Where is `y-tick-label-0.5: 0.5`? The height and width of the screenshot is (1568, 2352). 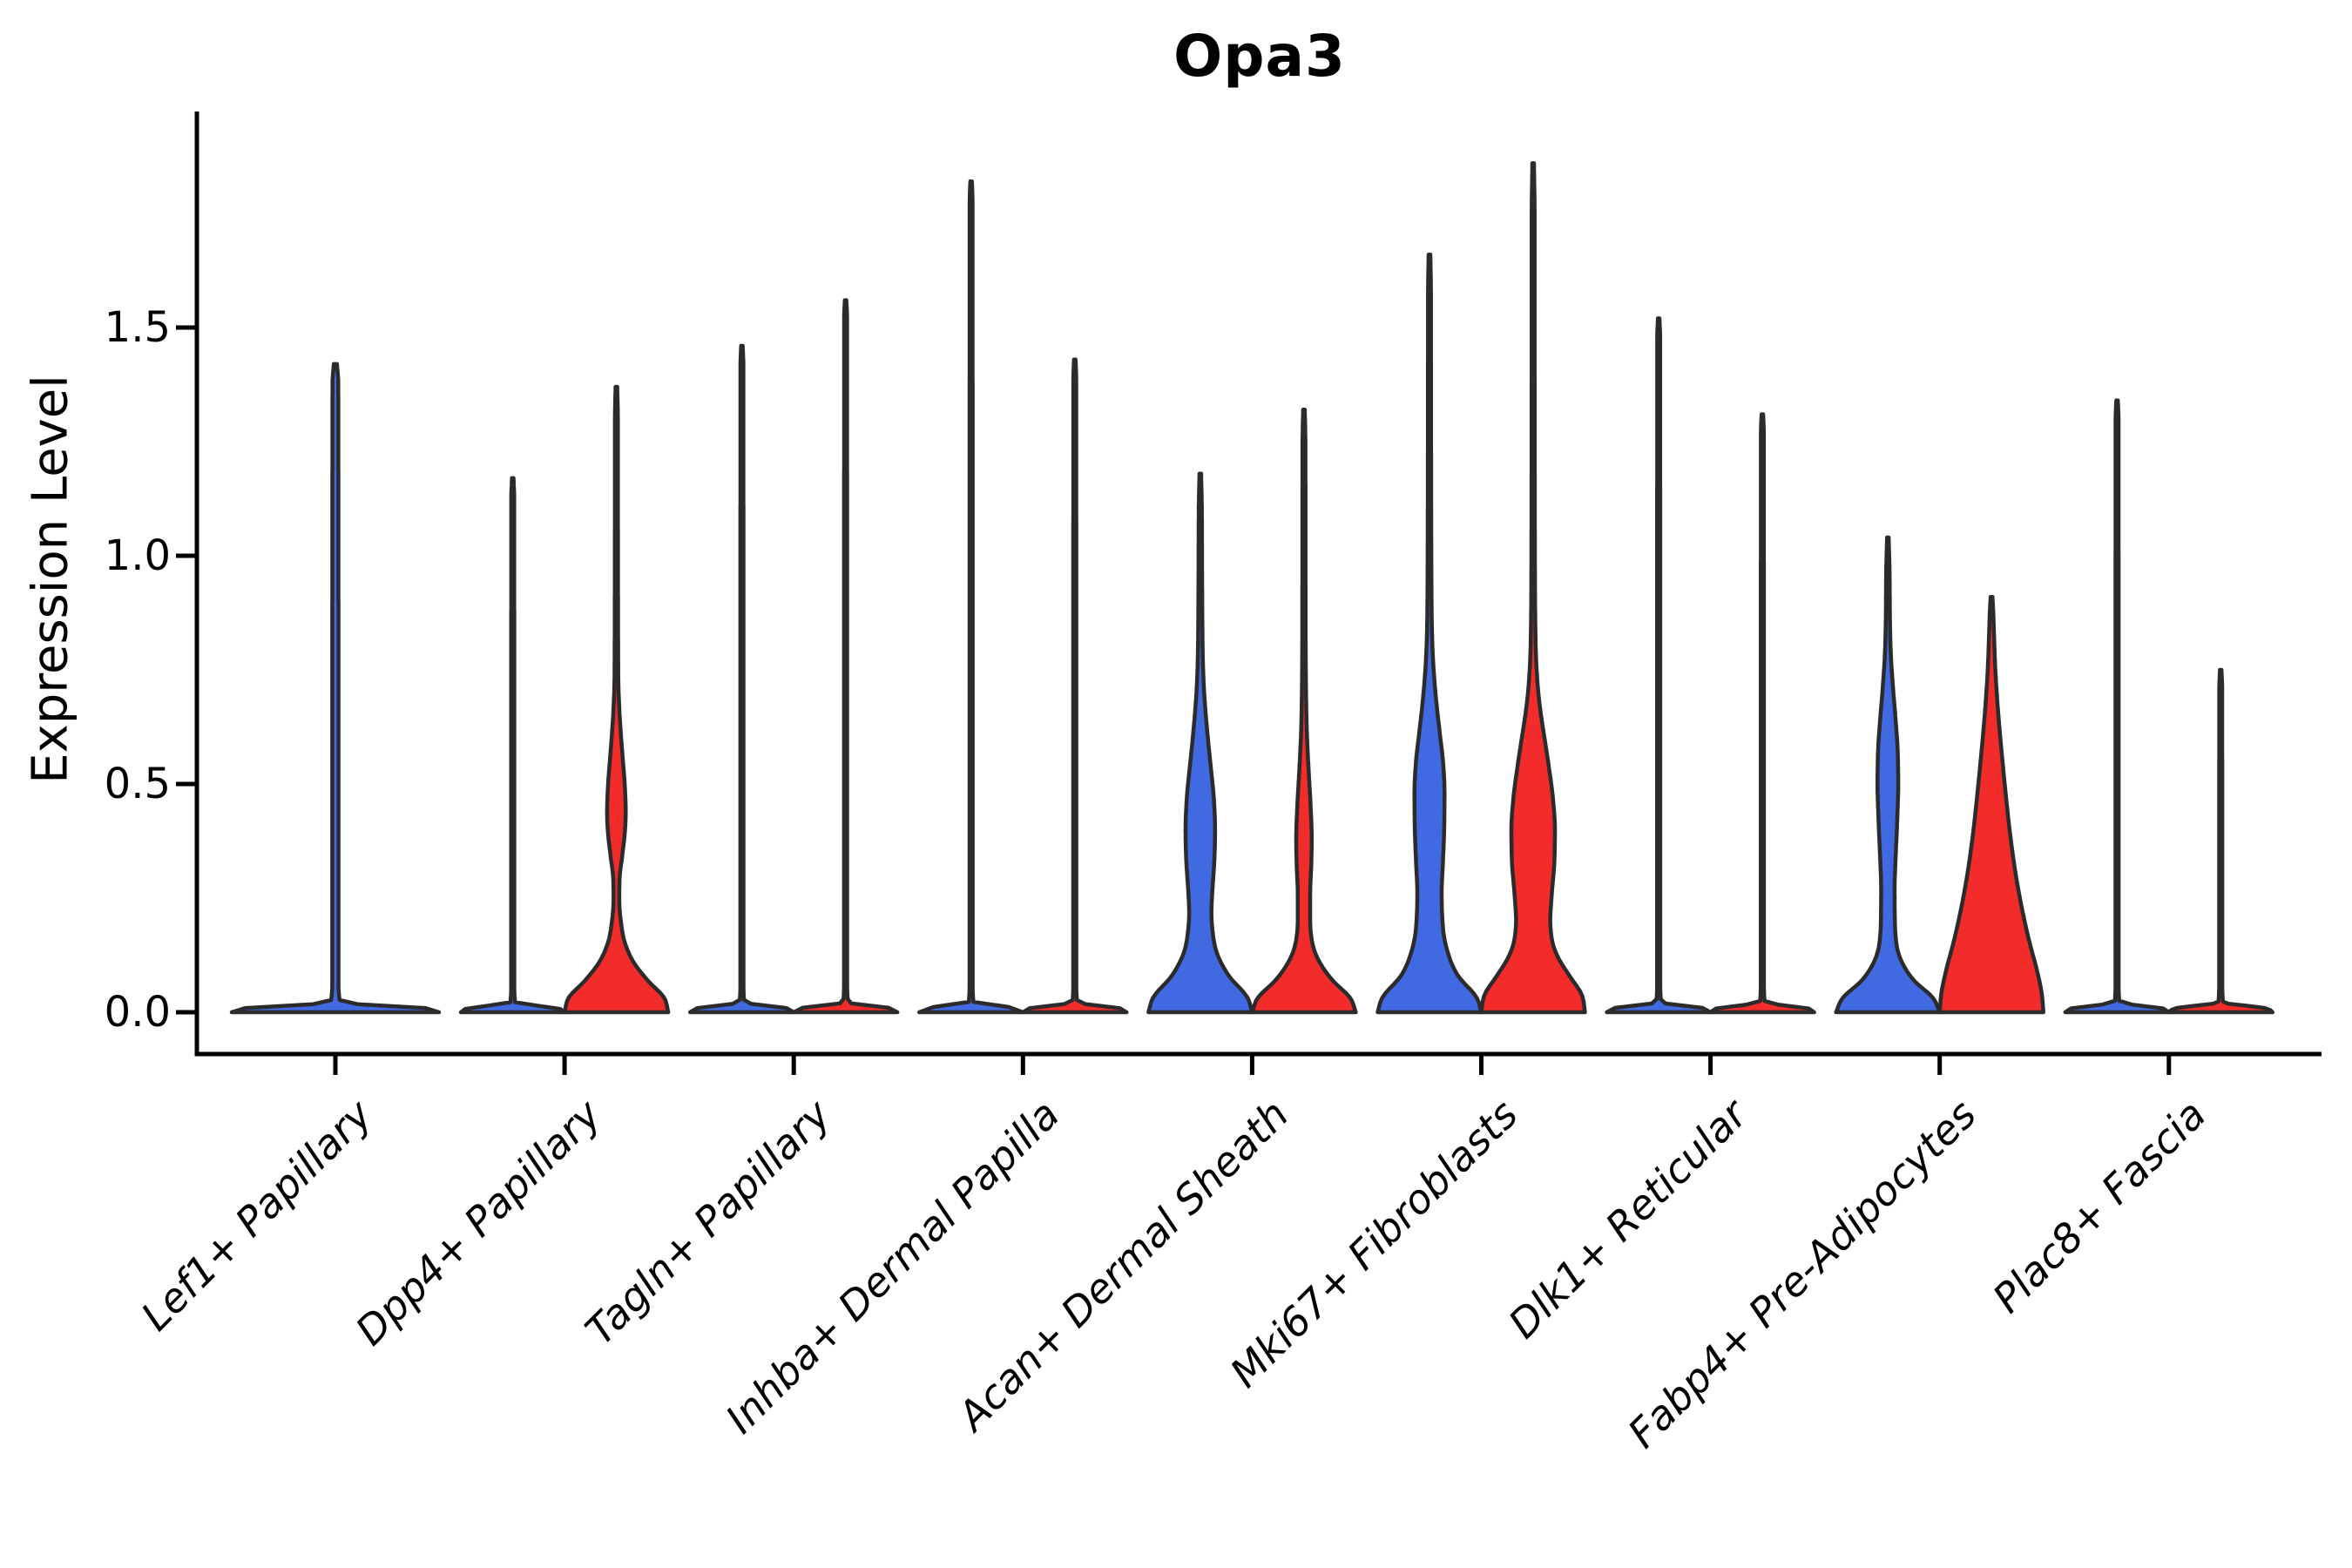 y-tick-label-0.5: 0.5 is located at coordinates (137, 784).